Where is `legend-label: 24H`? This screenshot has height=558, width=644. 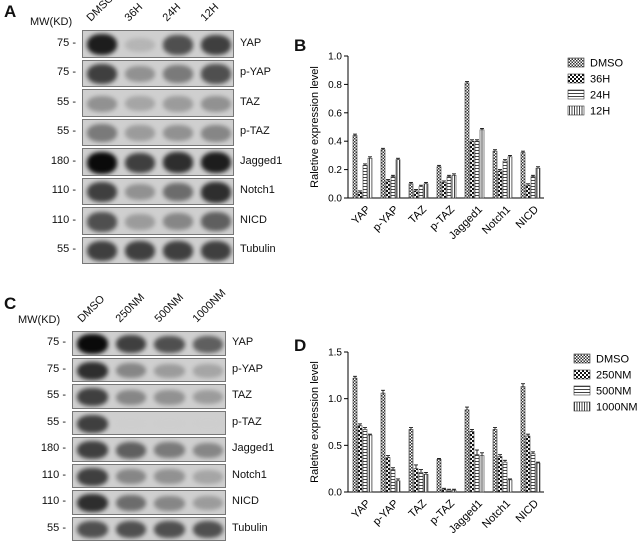
legend-label: 24H is located at coordinates (600, 96).